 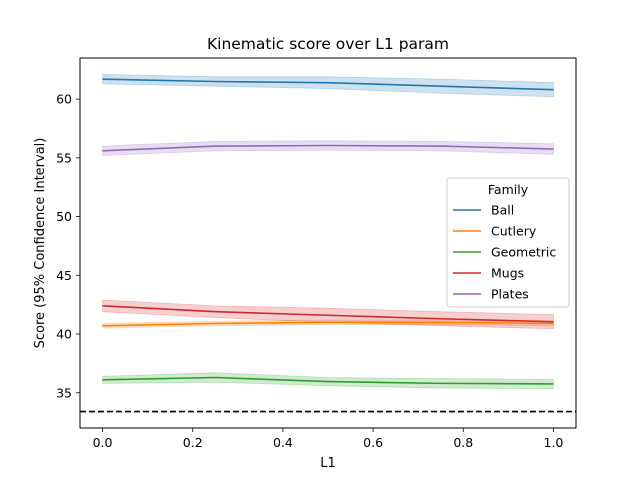 I want to click on x-tick-label: 1.0, so click(x=554, y=442).